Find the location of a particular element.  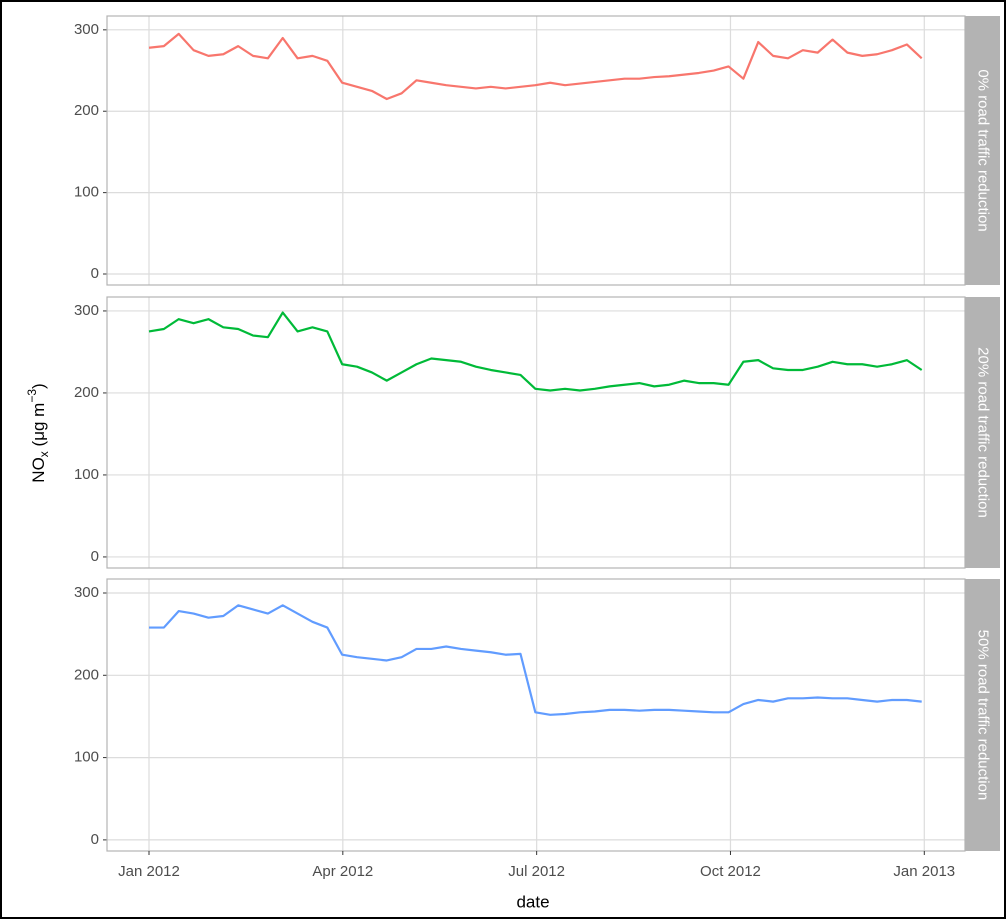

x-tick-label: Apr 2012 is located at coordinates (342, 871).